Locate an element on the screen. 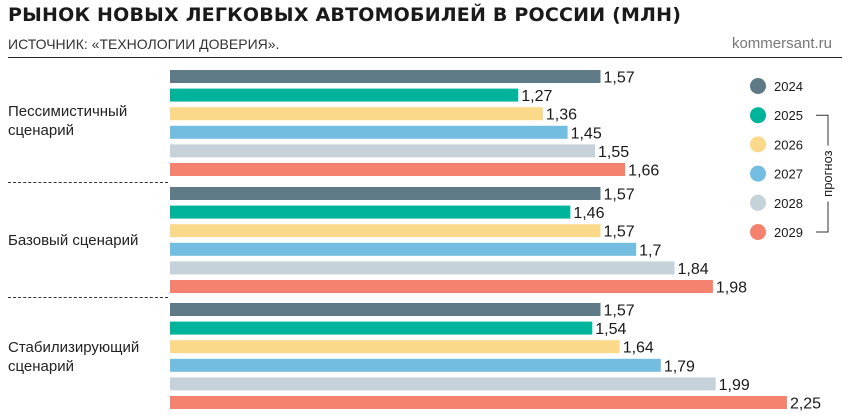  forecast-label: прогноз is located at coordinates (827, 173).